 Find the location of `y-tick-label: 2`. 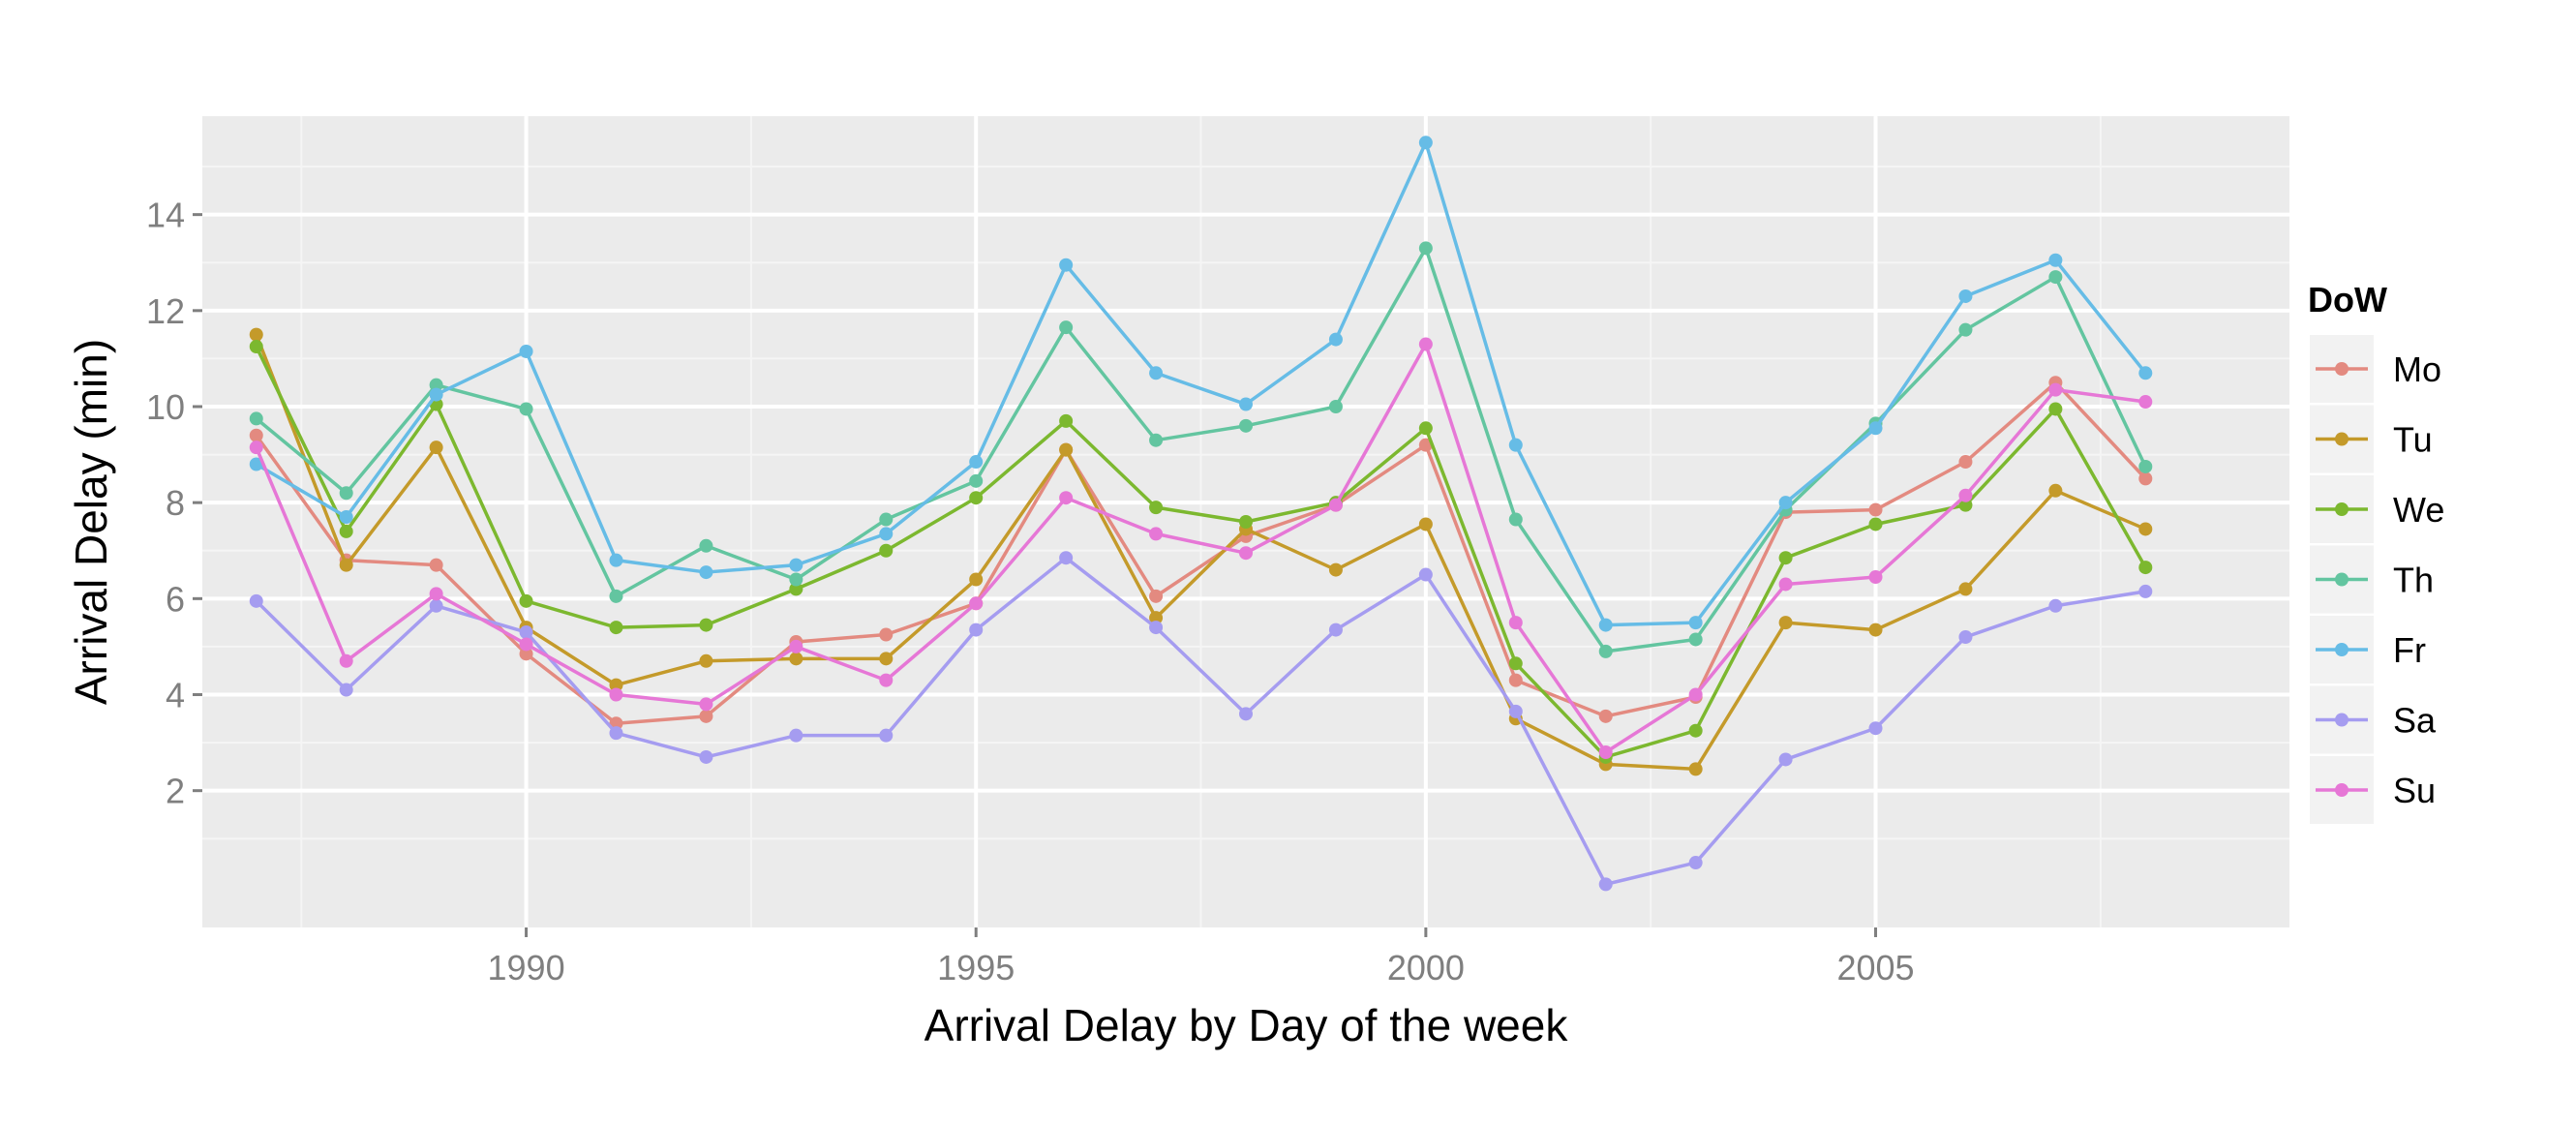

y-tick-label: 2 is located at coordinates (175, 791).